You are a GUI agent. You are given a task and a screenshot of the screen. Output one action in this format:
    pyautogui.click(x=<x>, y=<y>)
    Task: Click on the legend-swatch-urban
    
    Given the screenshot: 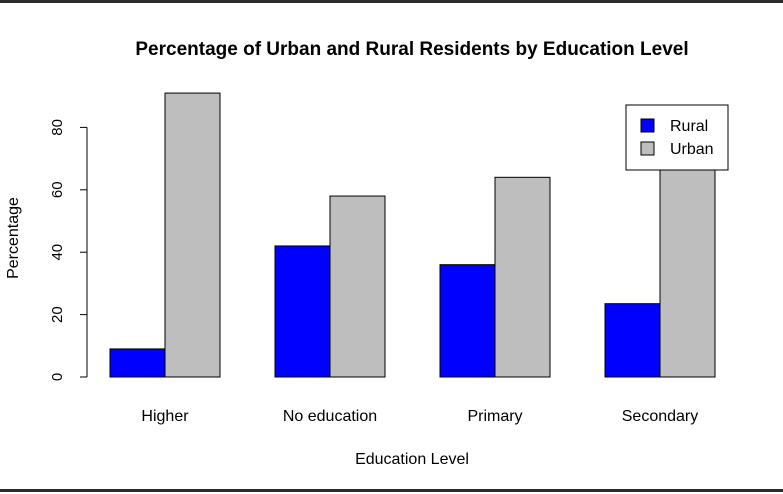 What is the action you would take?
    pyautogui.click(x=647, y=148)
    